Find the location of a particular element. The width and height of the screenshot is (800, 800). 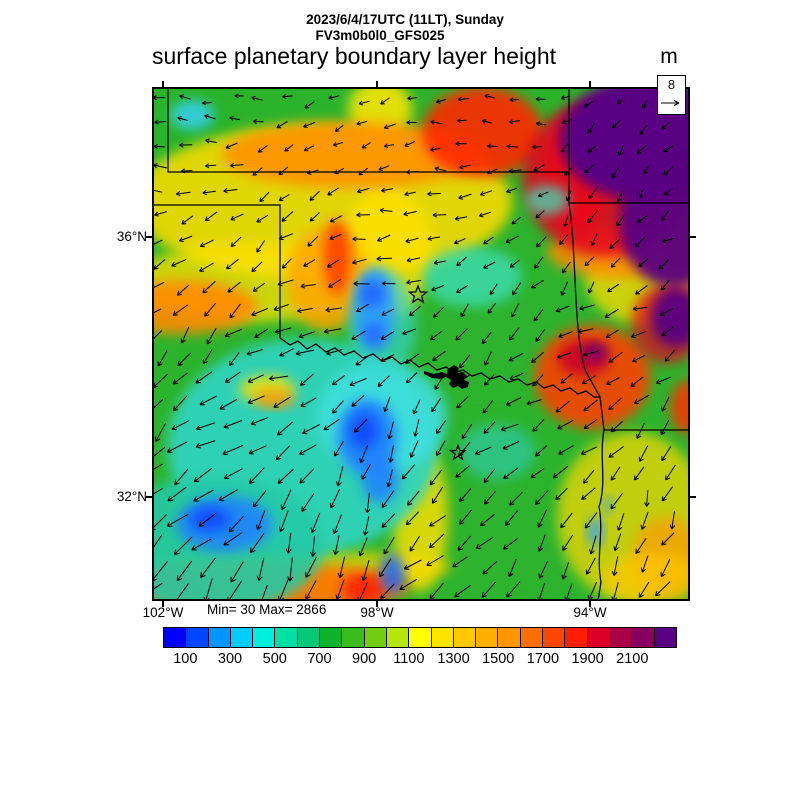

colorbar-tick-label: 900 is located at coordinates (364, 659).